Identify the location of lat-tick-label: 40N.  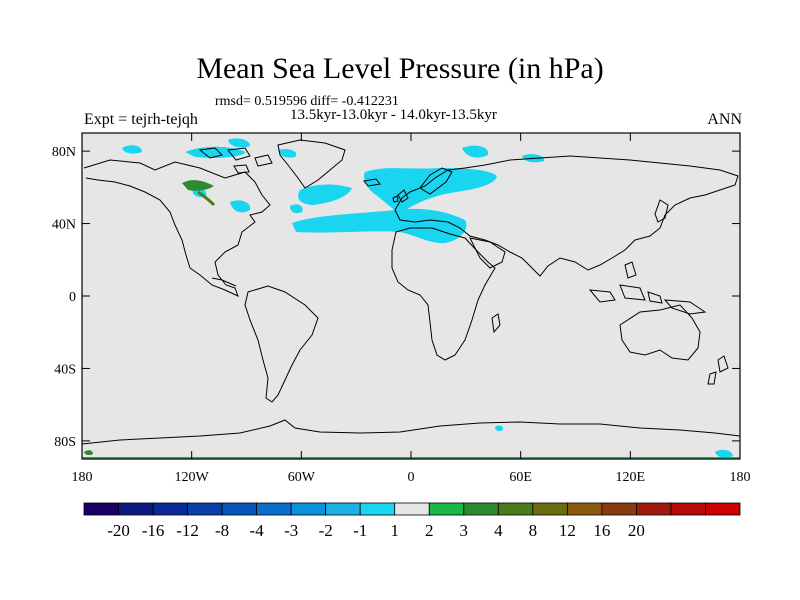
(64, 225).